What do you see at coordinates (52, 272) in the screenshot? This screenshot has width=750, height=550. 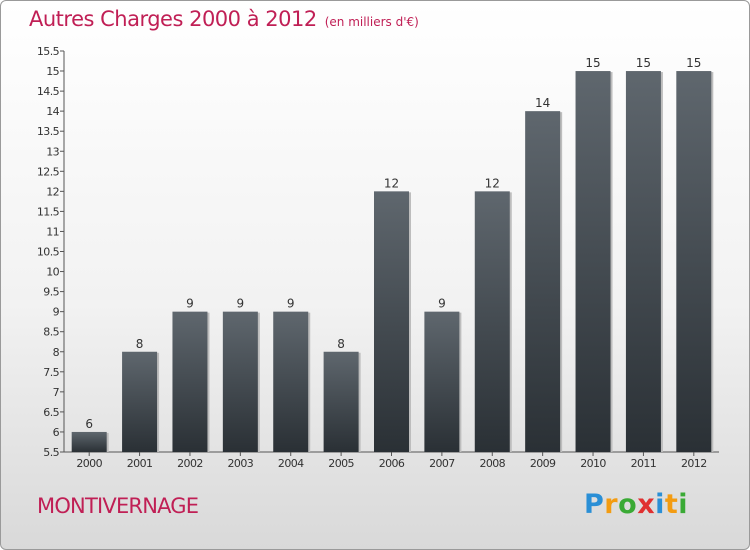 I see `y-tick-label: 10` at bounding box center [52, 272].